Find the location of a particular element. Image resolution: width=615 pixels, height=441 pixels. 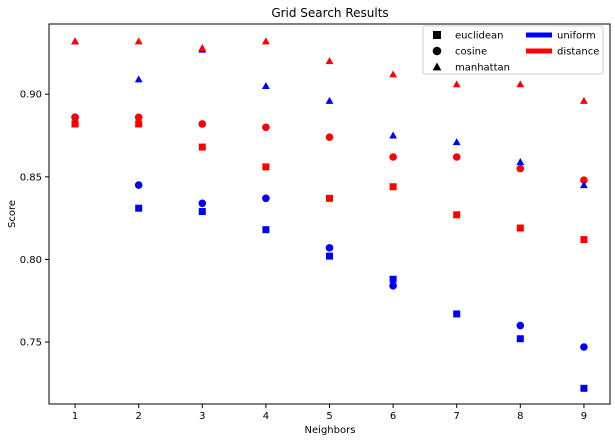

x-tick-label: 3 is located at coordinates (202, 416).